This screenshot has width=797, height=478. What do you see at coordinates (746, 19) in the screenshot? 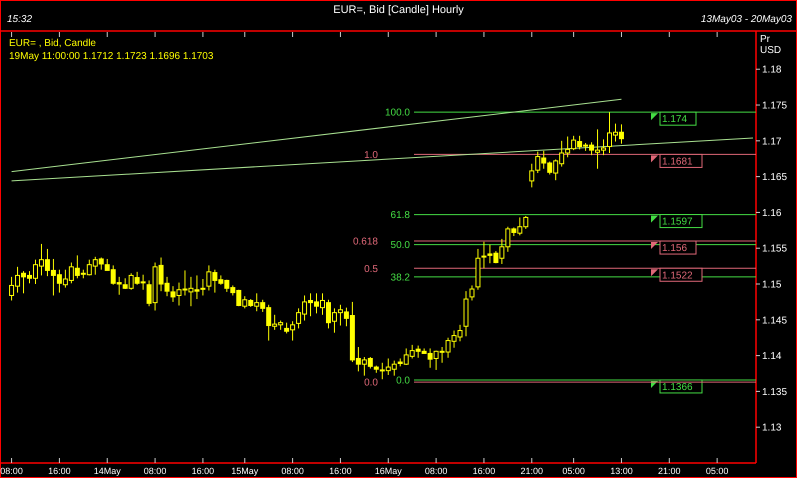
I see `chart-subtitle: 13May03 - 20May03` at bounding box center [746, 19].